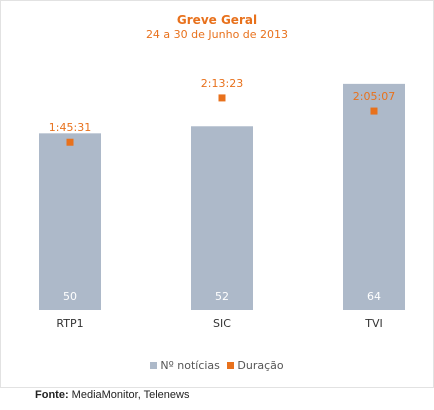 Image resolution: width=434 pixels, height=410 pixels. What do you see at coordinates (217, 34) in the screenshot?
I see `chart-subtitle: 24 a 30 de Junho de 2013` at bounding box center [217, 34].